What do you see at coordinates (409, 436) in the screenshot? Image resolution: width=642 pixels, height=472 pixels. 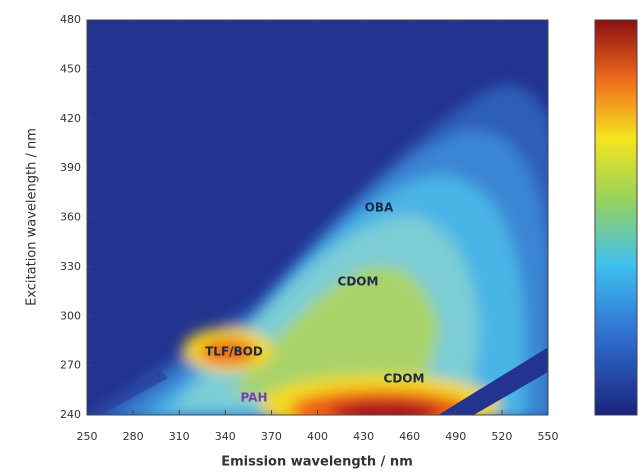 I see `x-tick-label: 460` at bounding box center [409, 436].